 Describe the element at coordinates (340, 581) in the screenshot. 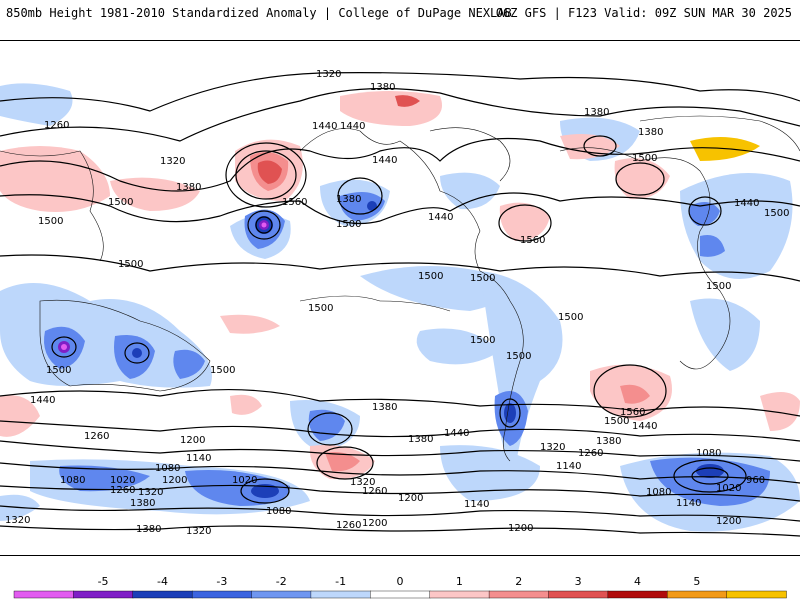

I see `colorbar-tick-label: -1` at that location.